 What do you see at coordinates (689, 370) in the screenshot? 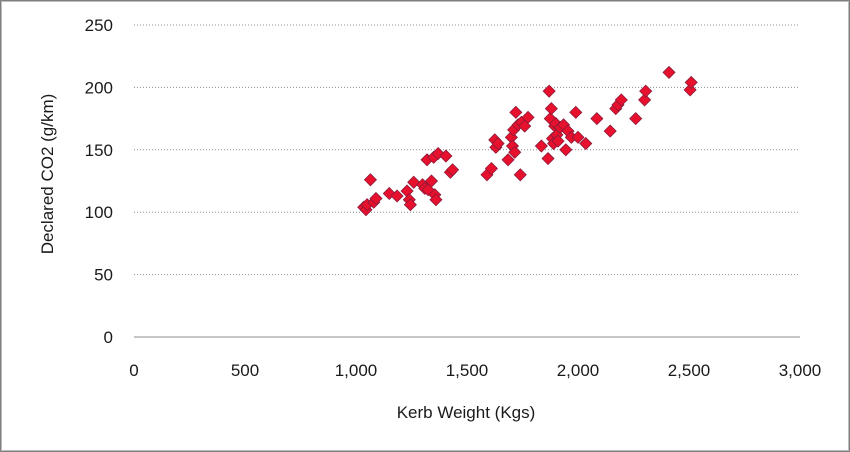
I see `x-tick-label: 2,500` at bounding box center [689, 370].